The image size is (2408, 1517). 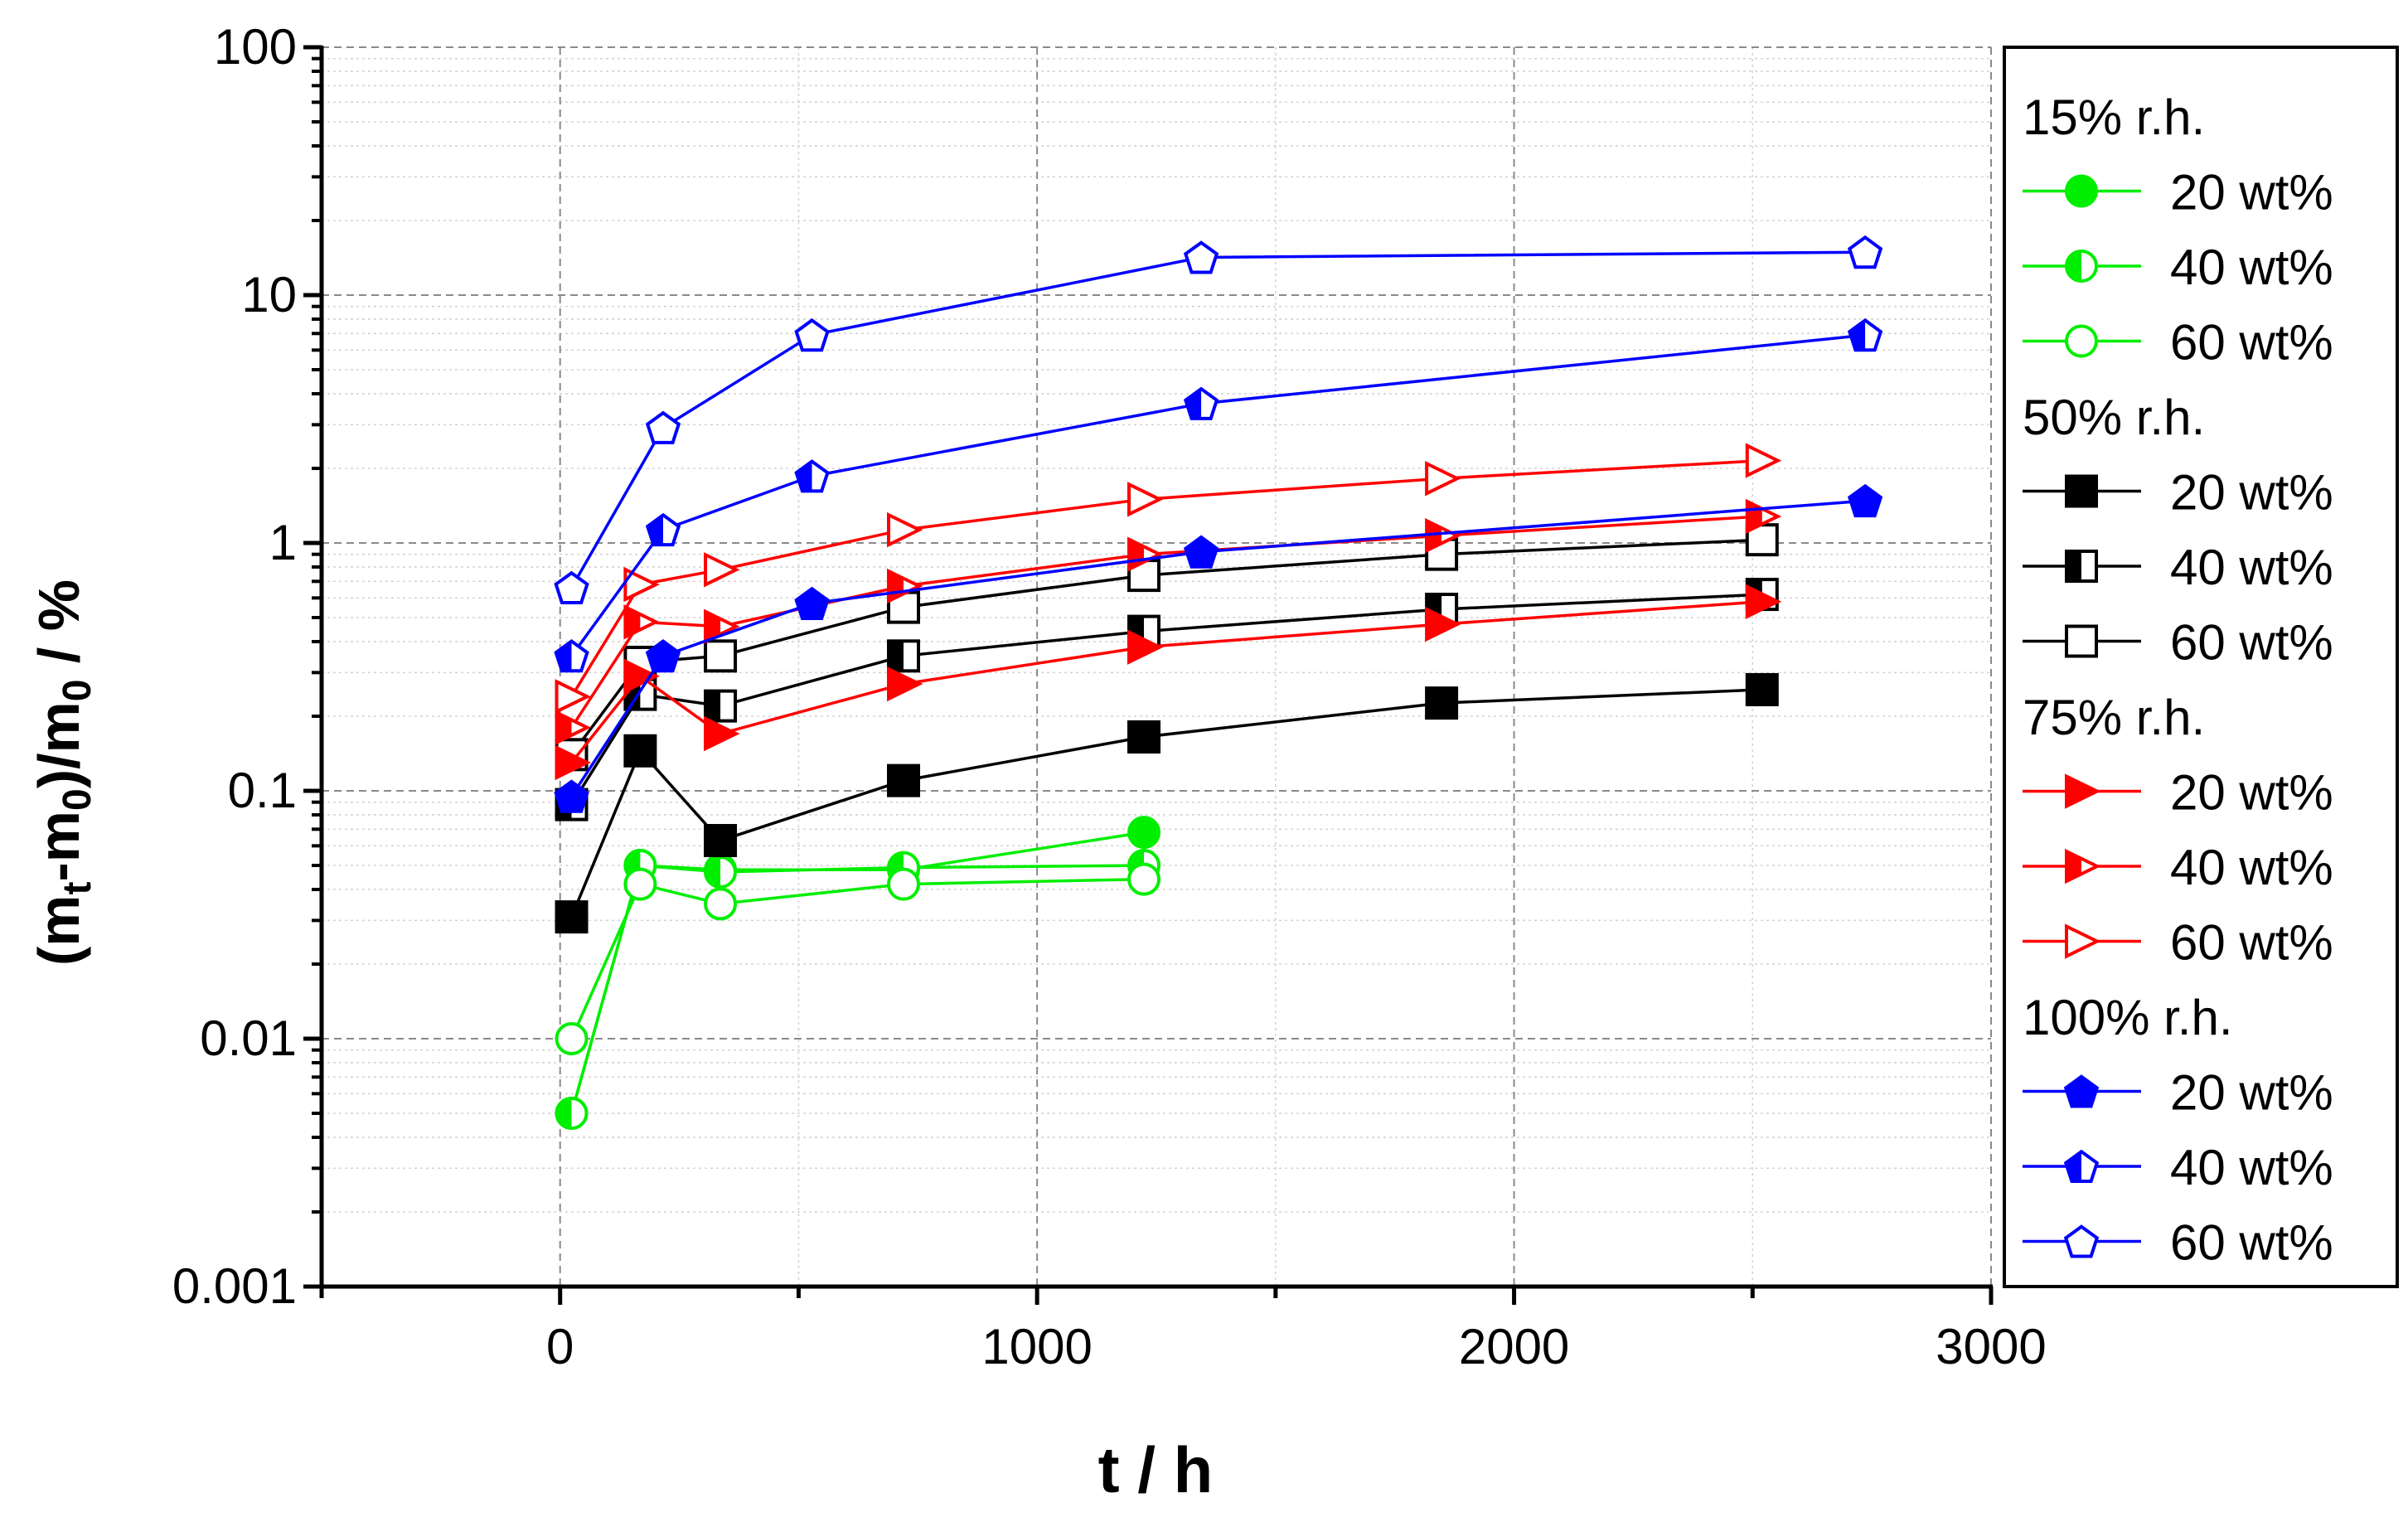 I want to click on legend-group-label: 15% r.h., so click(x=2114, y=117).